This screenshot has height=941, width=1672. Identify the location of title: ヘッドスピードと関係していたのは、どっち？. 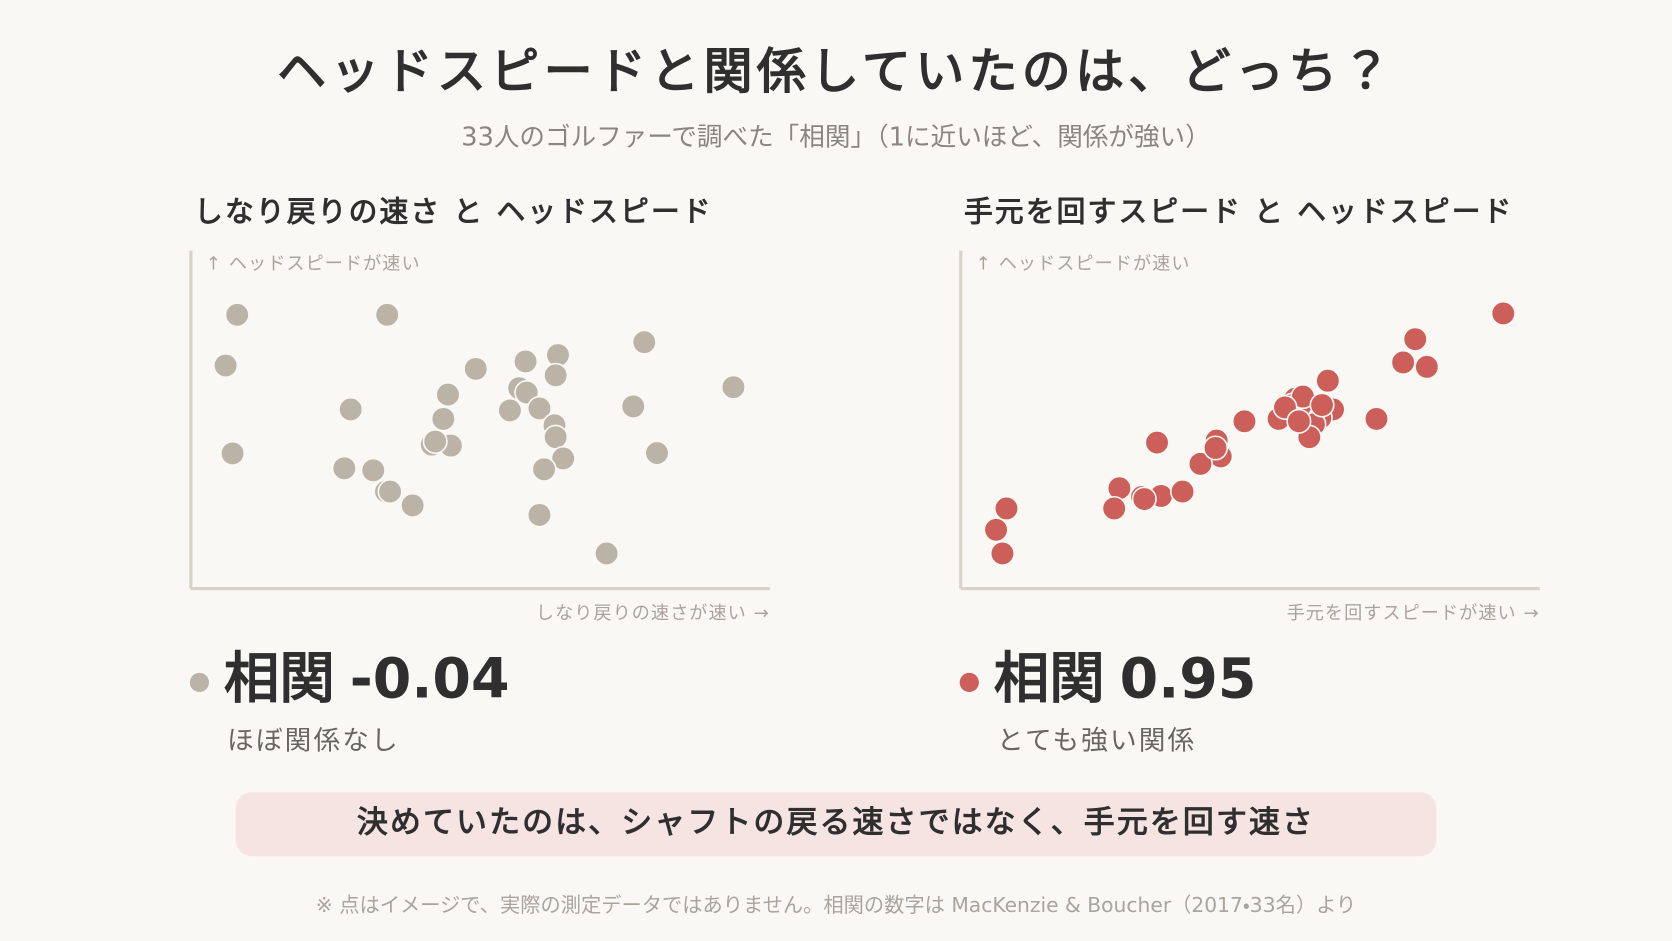
(836, 71).